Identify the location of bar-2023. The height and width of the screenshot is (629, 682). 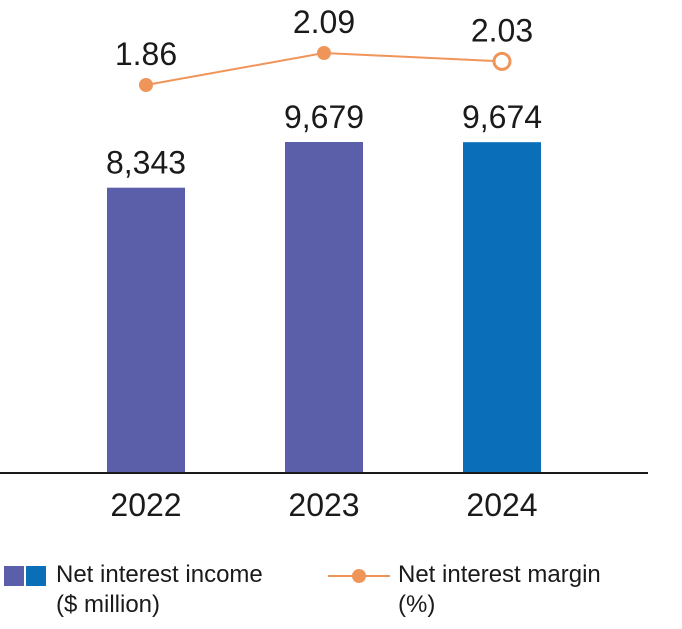
(324, 307).